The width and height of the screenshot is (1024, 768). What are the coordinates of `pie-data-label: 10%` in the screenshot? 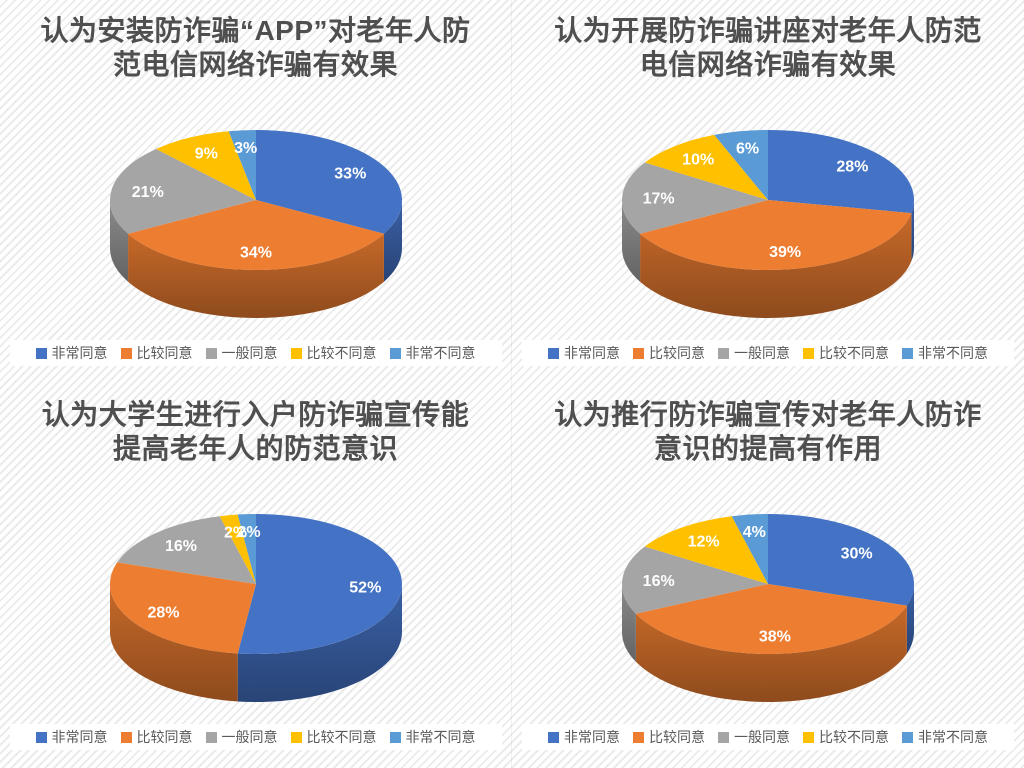 It's located at (698, 160).